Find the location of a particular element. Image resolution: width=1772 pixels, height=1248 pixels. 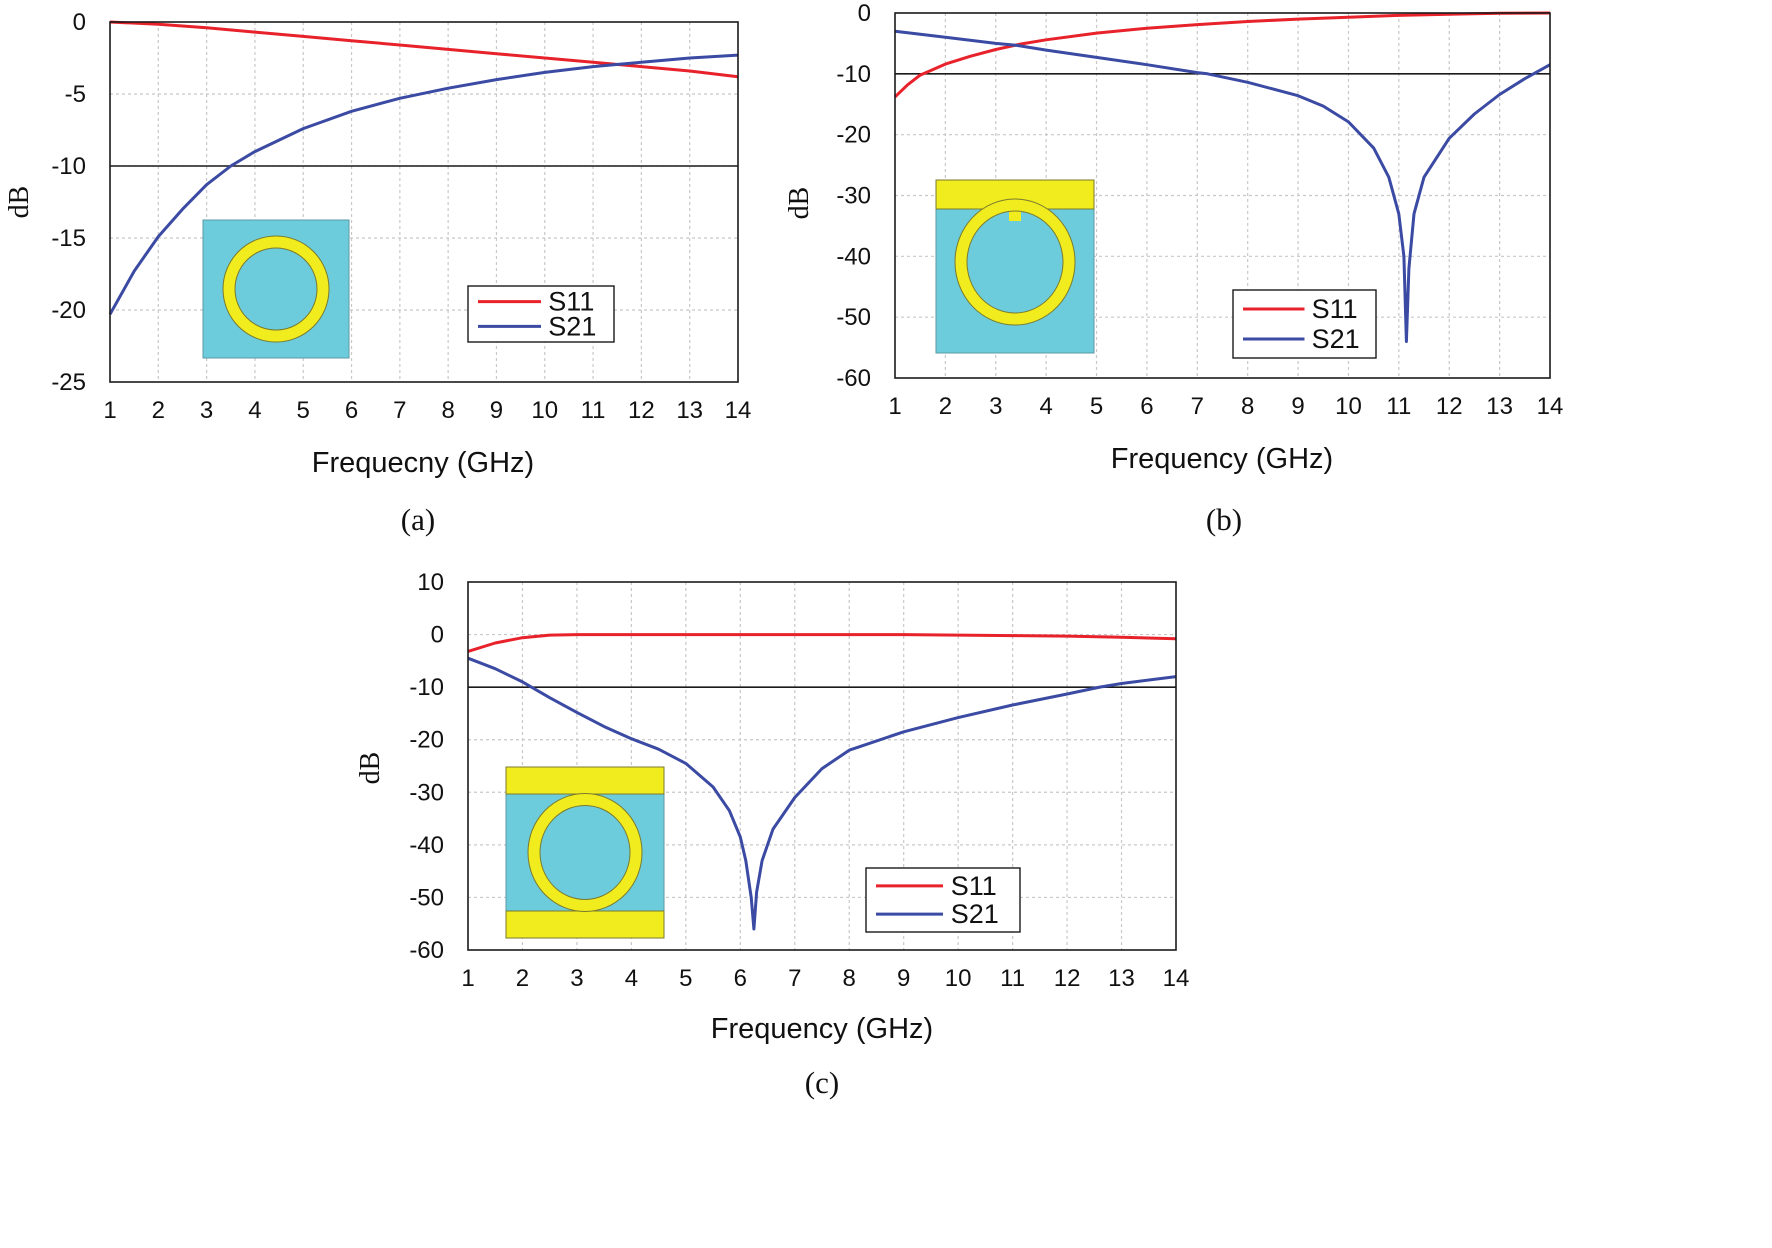

panel-b-x-axis-title: Frequency (GHz) is located at coordinates (1222, 459).